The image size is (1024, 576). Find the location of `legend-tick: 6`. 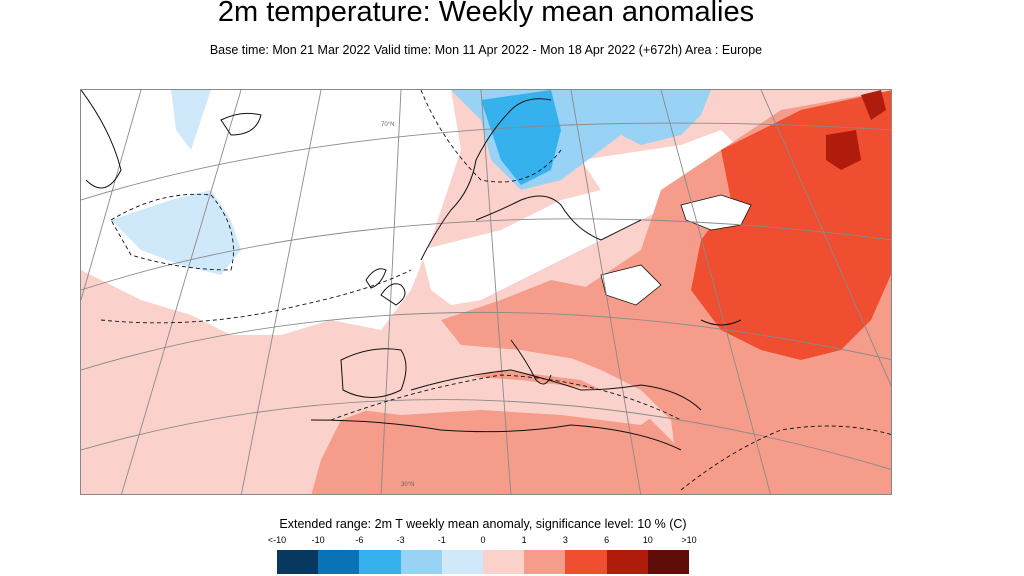

legend-tick: 6 is located at coordinates (607, 540).